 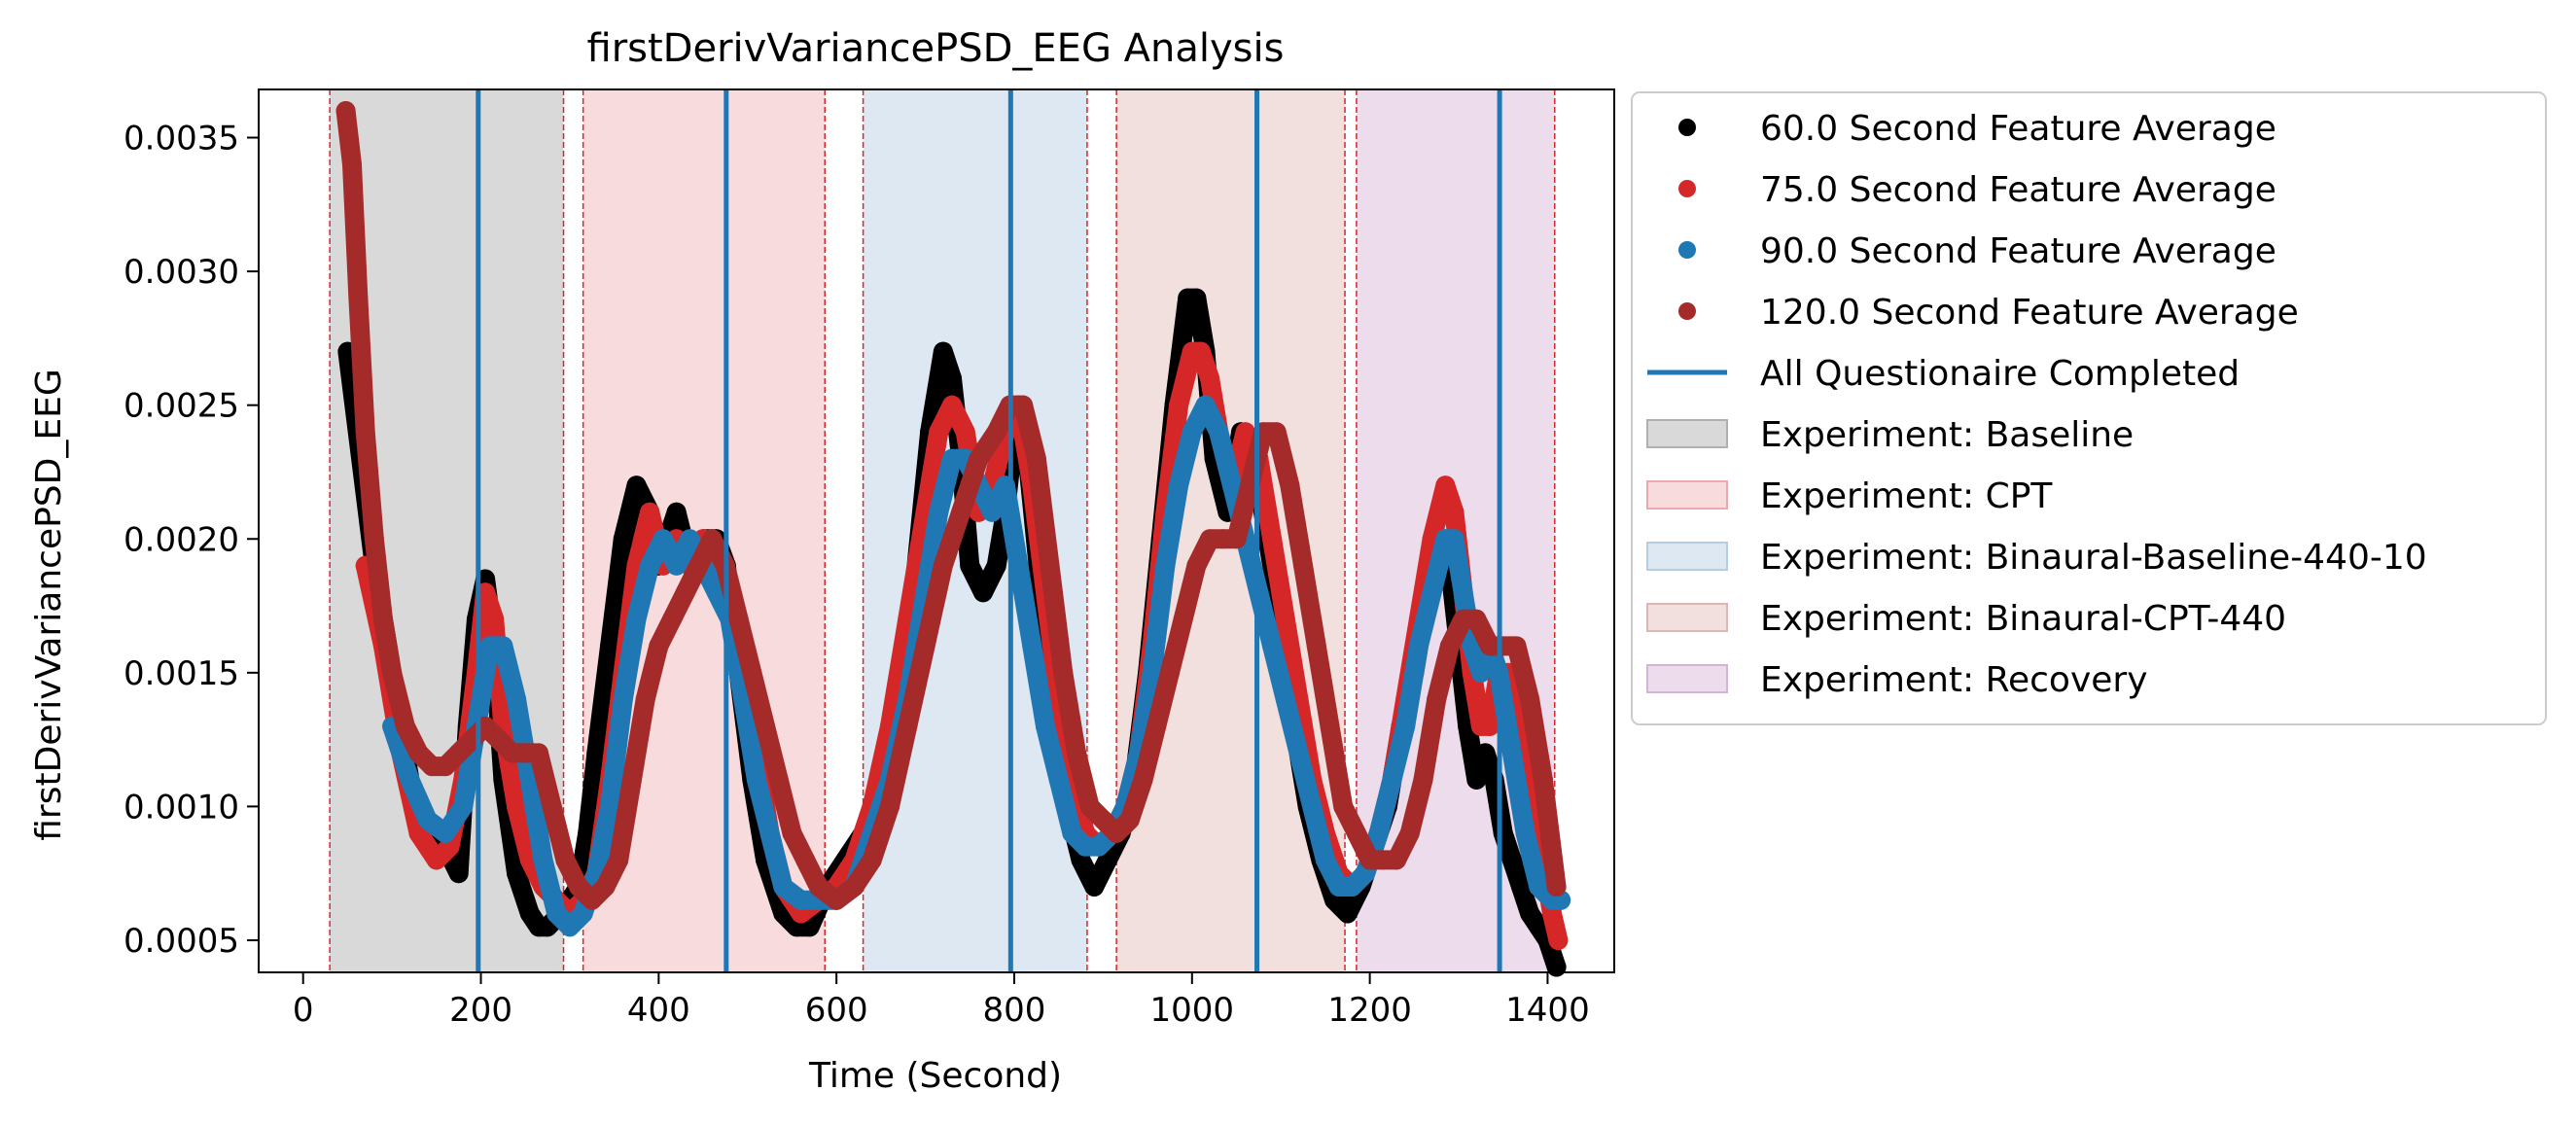 I want to click on legend-label: All Questionaire Completed, so click(x=2000, y=374).